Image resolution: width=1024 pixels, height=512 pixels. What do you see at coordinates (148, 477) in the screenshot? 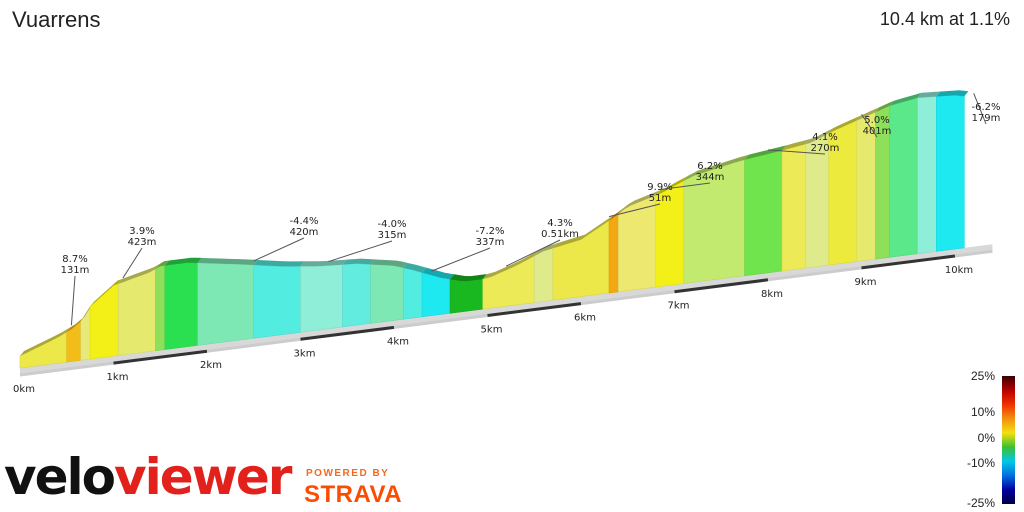
I see `veloviewer-logo: veloviewer` at bounding box center [148, 477].